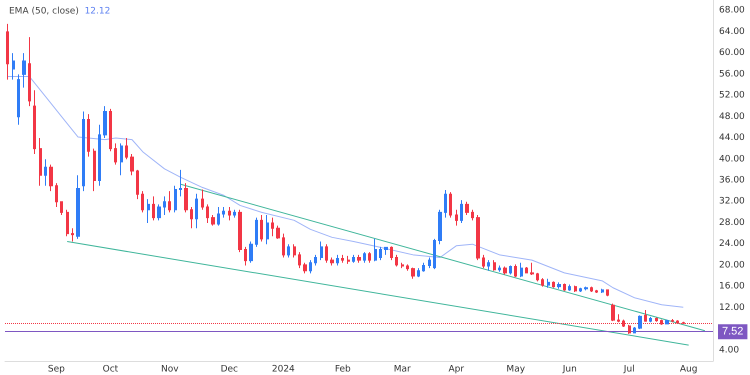 The height and width of the screenshot is (375, 750). Describe the element at coordinates (732, 159) in the screenshot. I see `y-tick-label: 40.00` at that location.